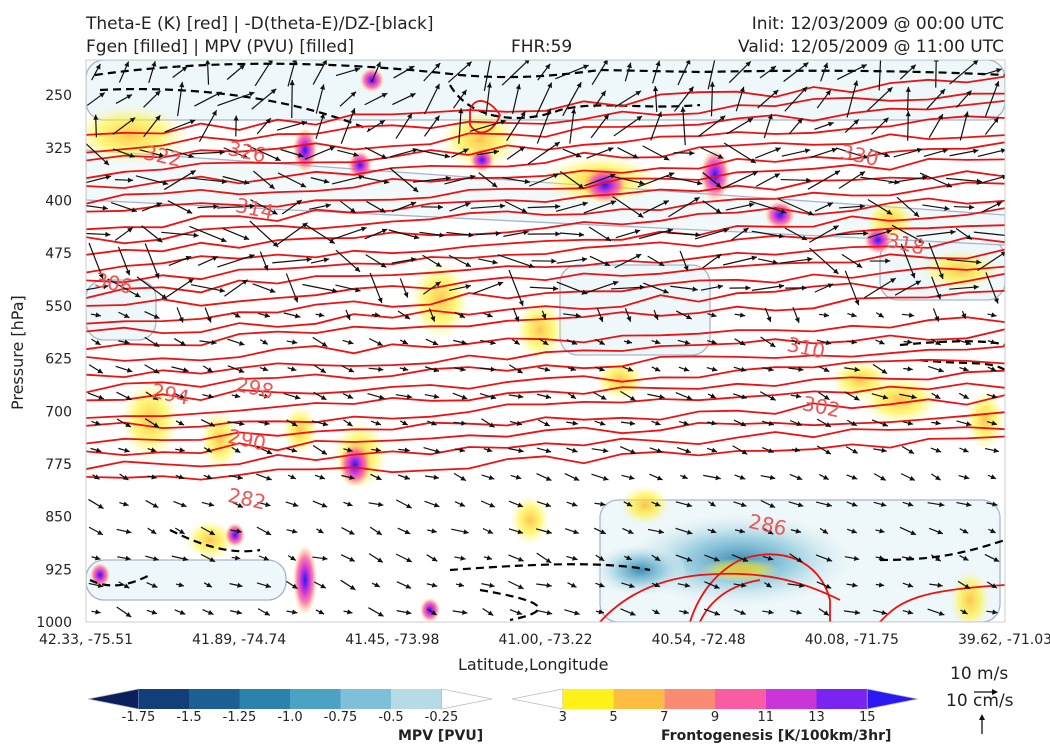  What do you see at coordinates (120, 580) in the screenshot?
I see `dtheta-dz-contour` at bounding box center [120, 580].